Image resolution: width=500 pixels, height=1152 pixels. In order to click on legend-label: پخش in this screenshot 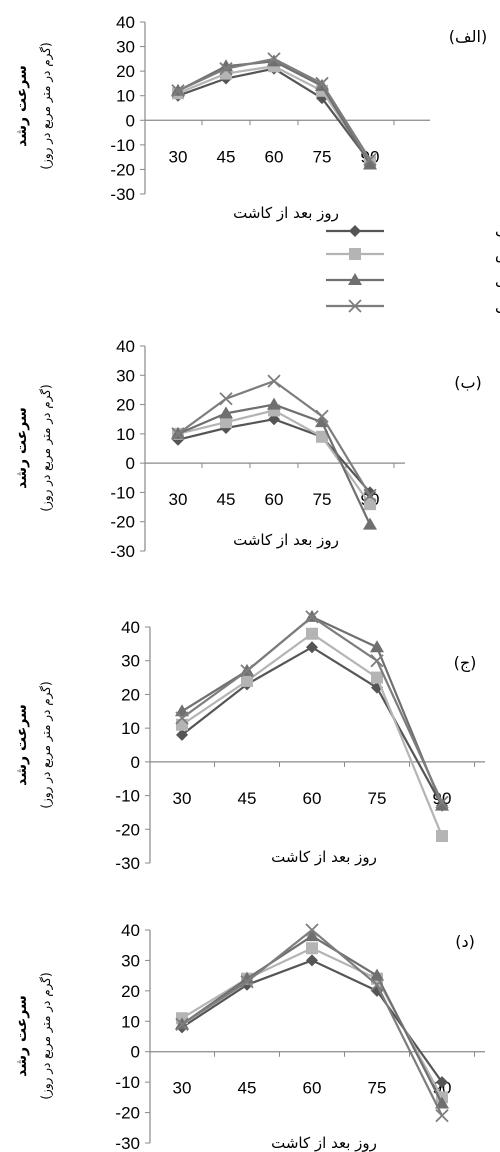, I will do `click(497, 254)`.